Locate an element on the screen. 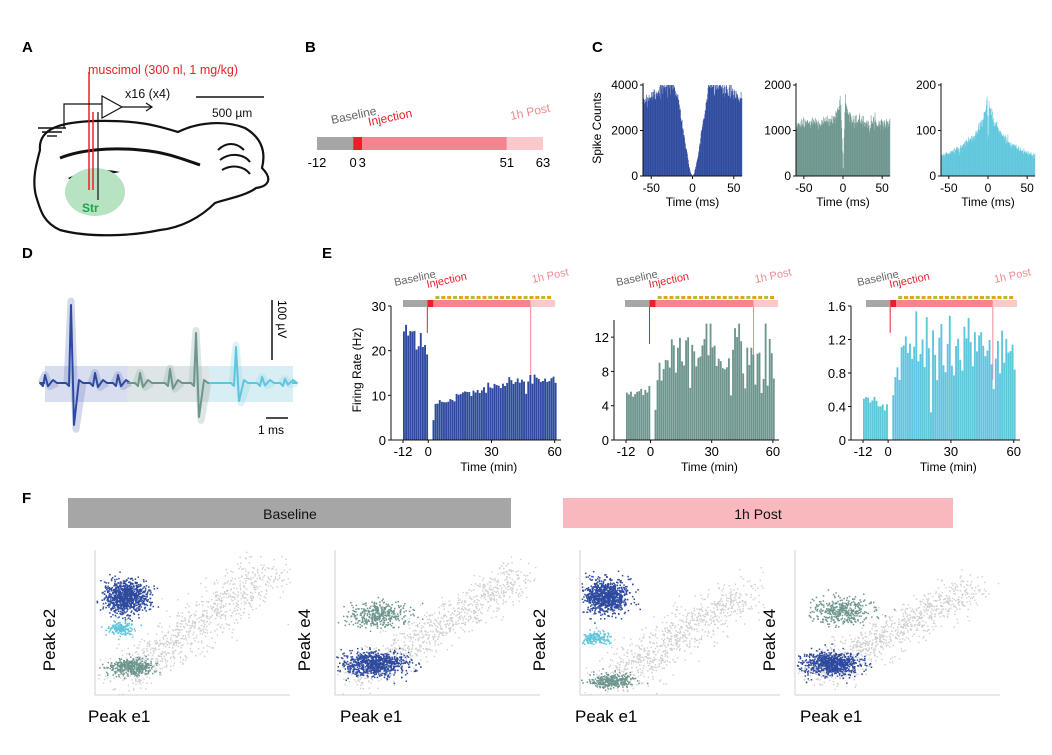 This screenshot has height=755, width=1052. timeline-tick-label: -12 is located at coordinates (317, 162).